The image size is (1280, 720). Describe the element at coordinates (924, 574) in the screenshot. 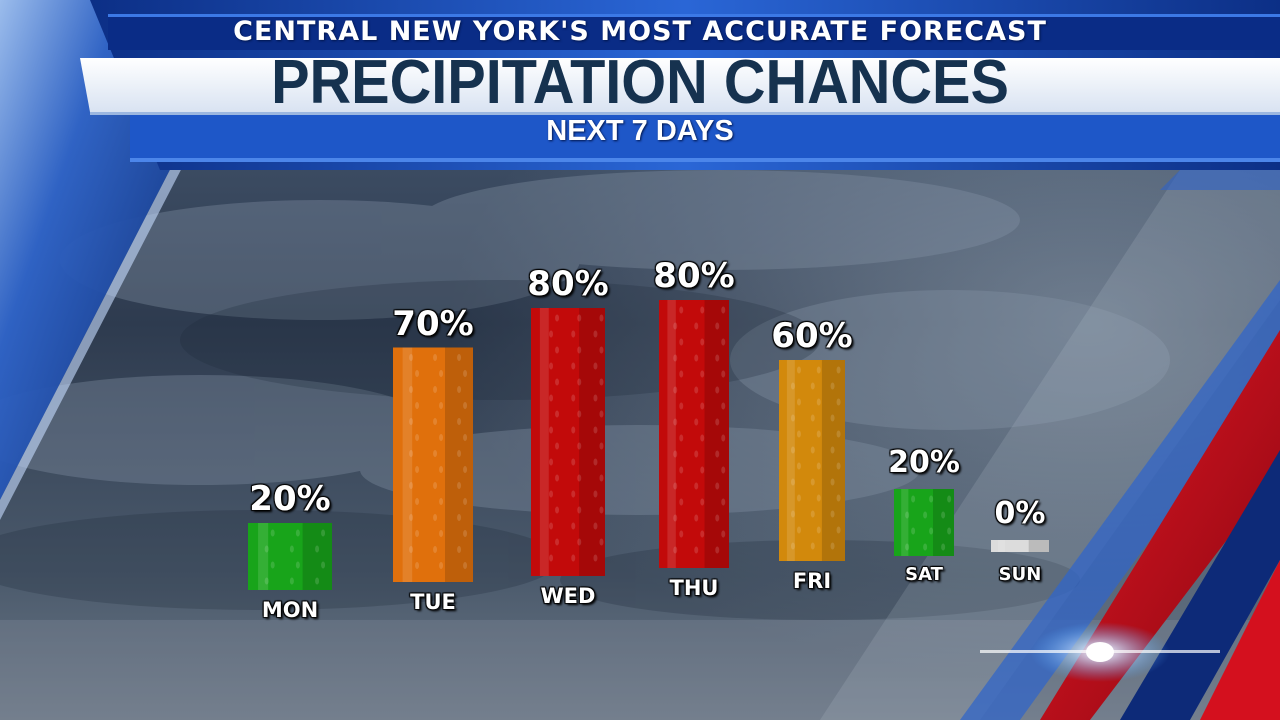

I see `day-label-sat: SAT` at that location.